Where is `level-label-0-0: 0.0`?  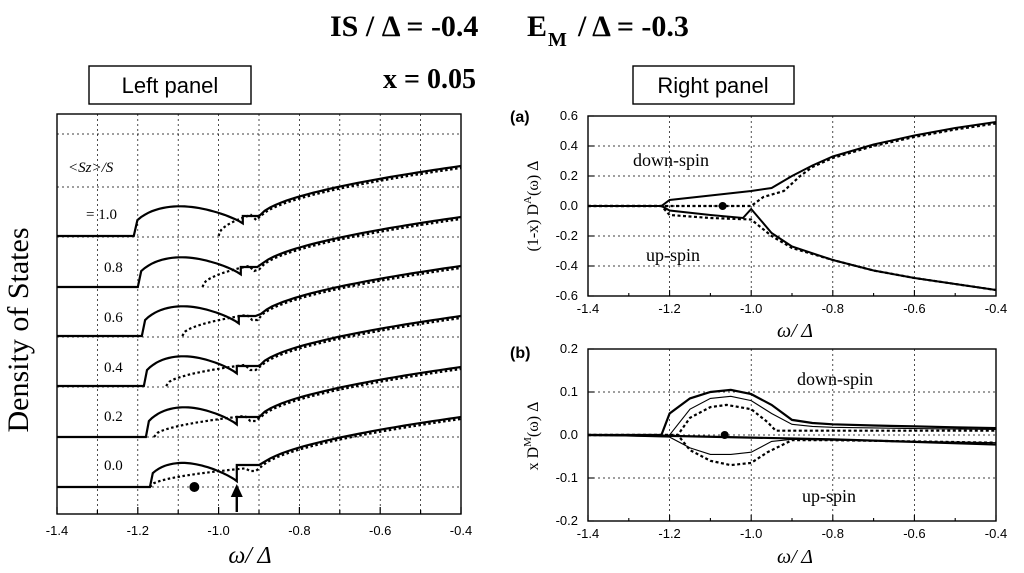 level-label-0-0: 0.0 is located at coordinates (113, 466).